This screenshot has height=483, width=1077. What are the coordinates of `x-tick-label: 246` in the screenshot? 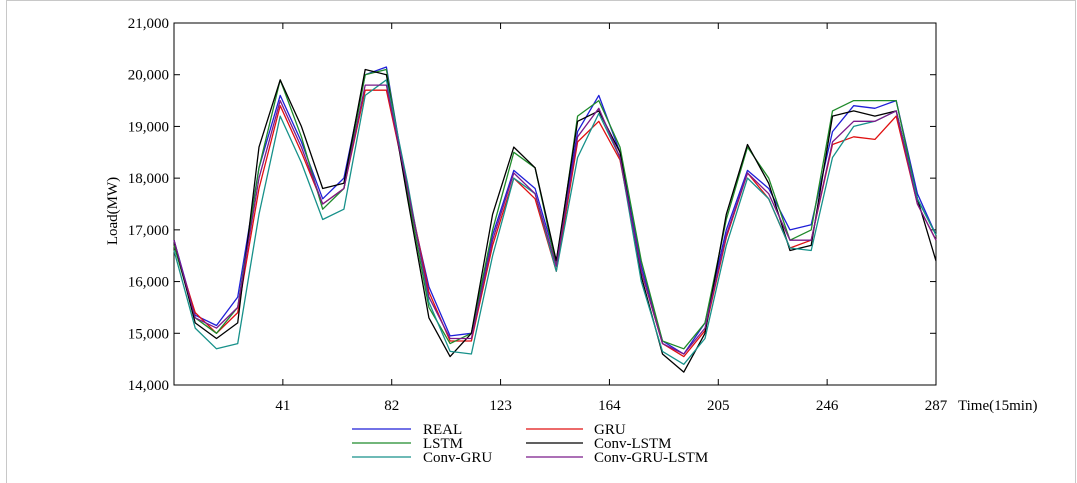 It's located at (827, 406).